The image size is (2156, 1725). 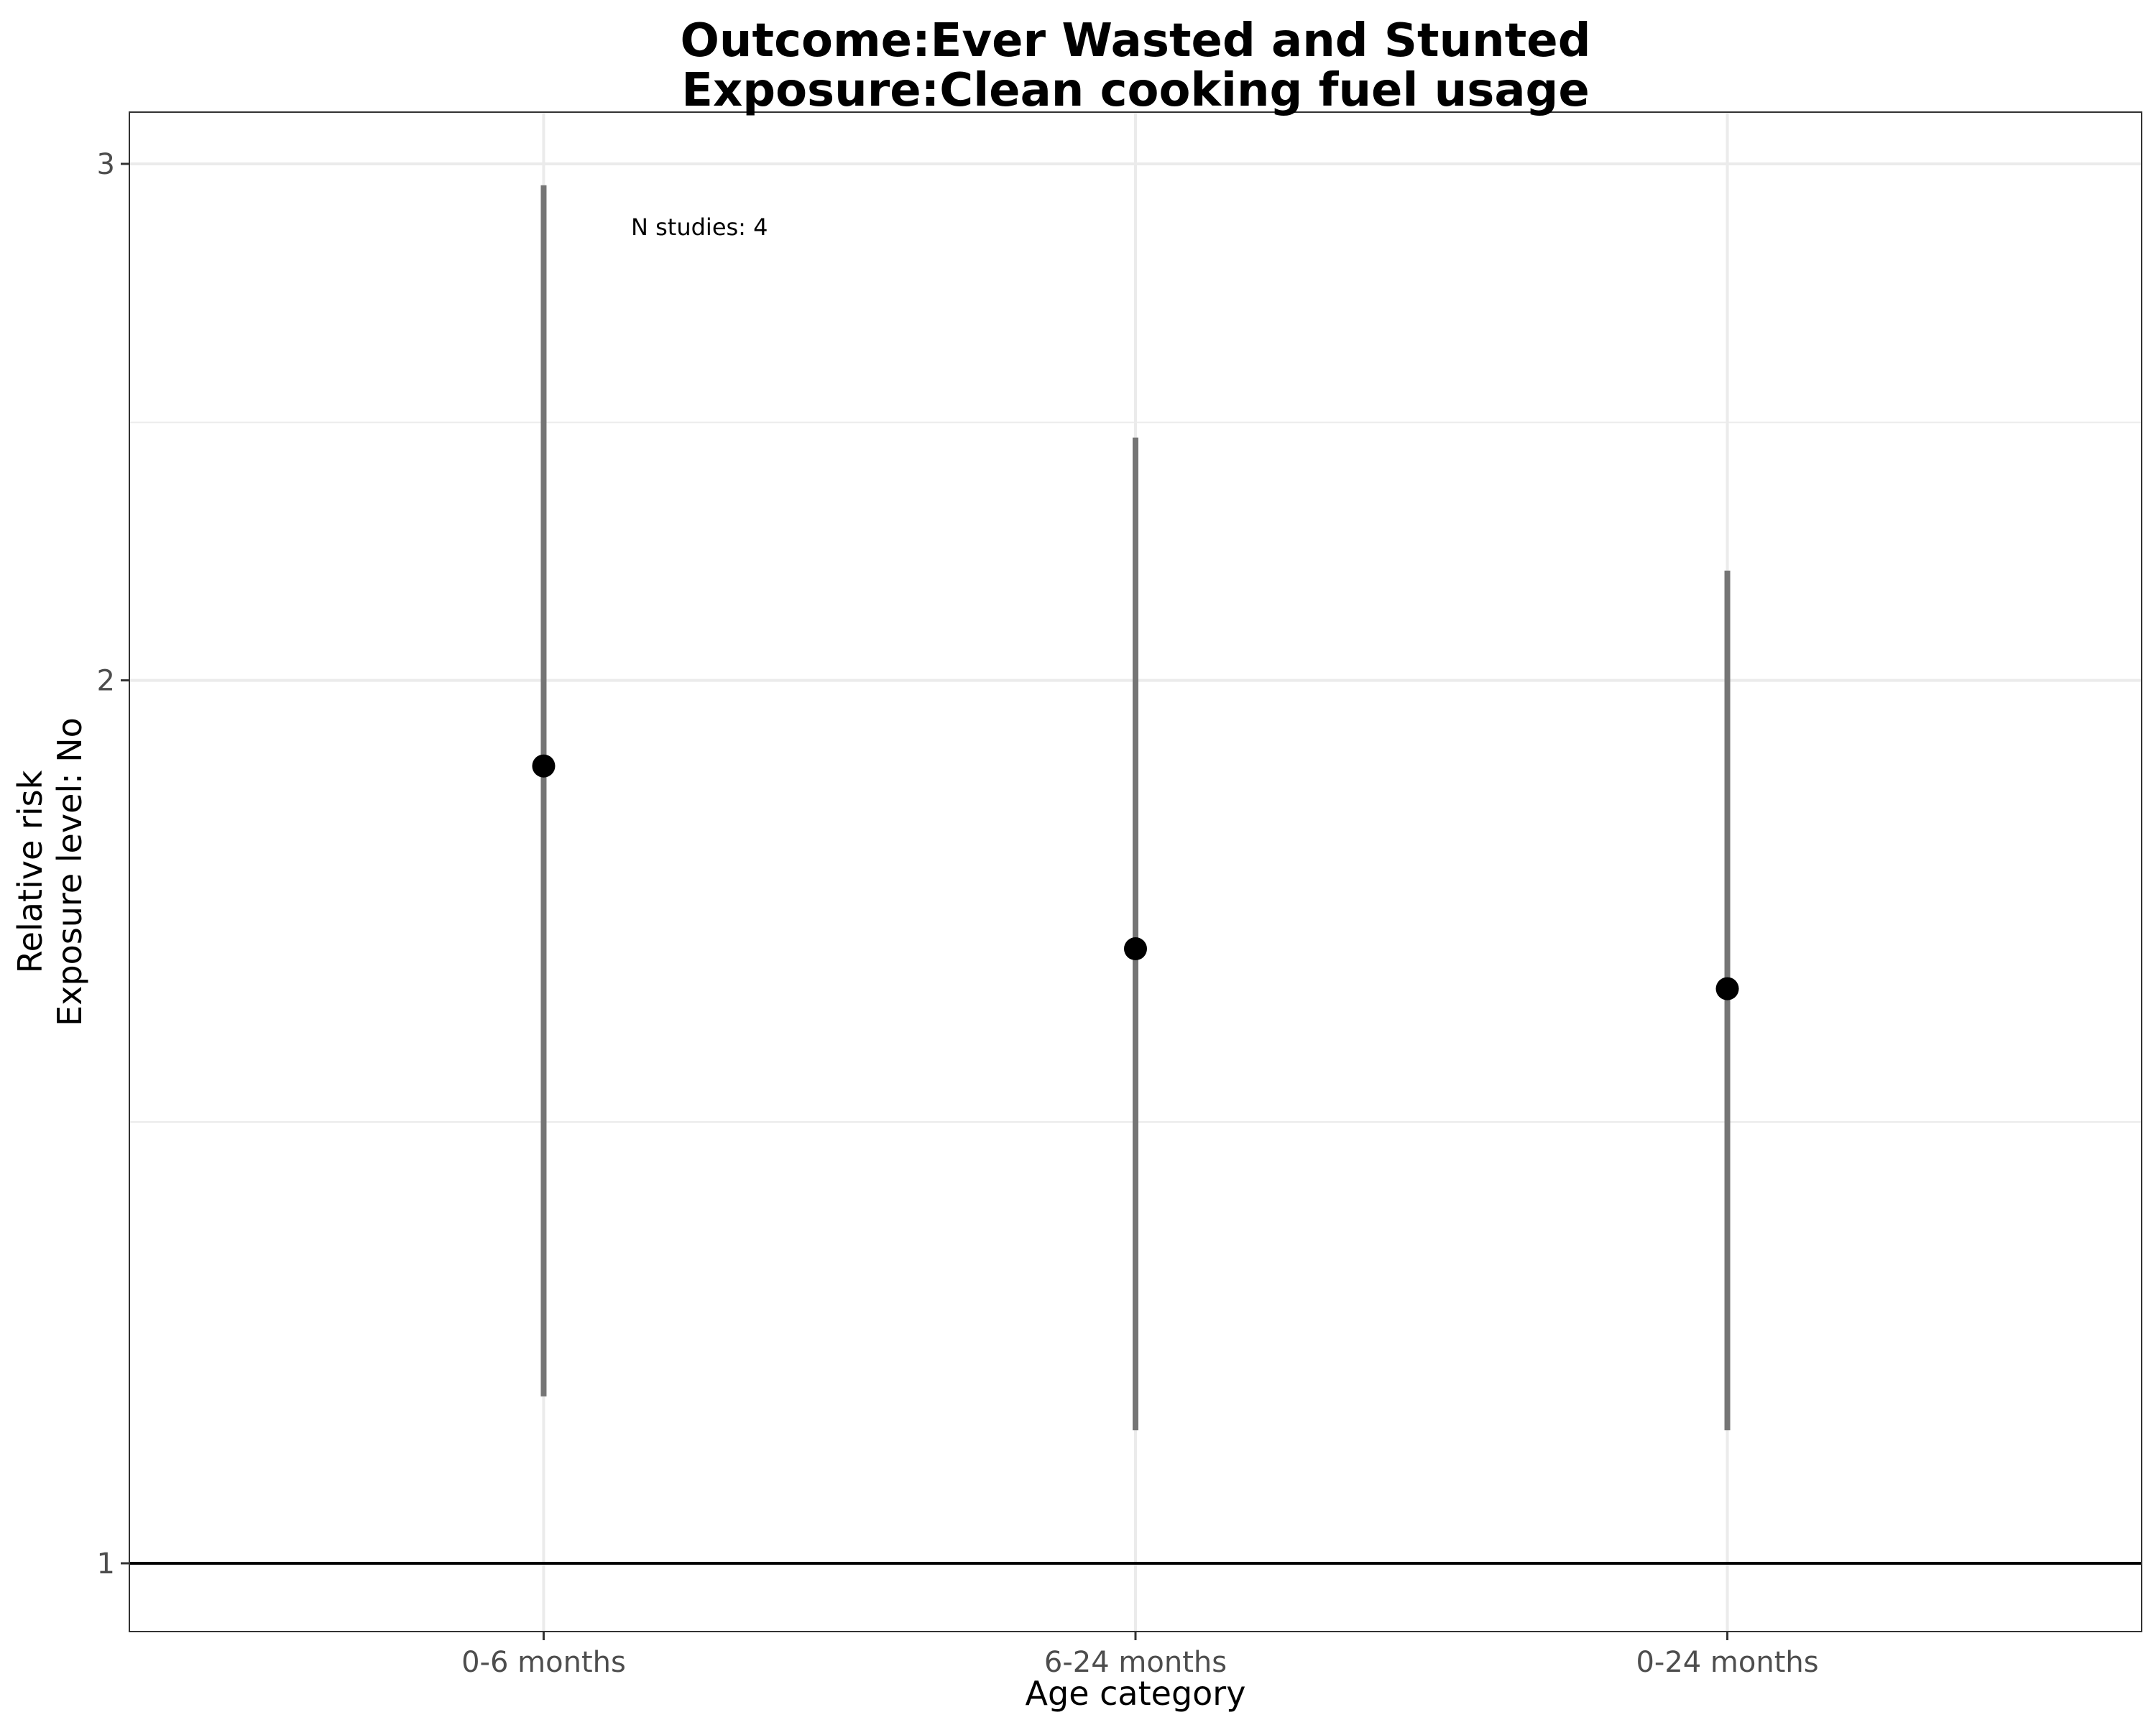 I want to click on chart-title-line-1: Outcome:Ever Wasted and Stunted, so click(x=1136, y=41).